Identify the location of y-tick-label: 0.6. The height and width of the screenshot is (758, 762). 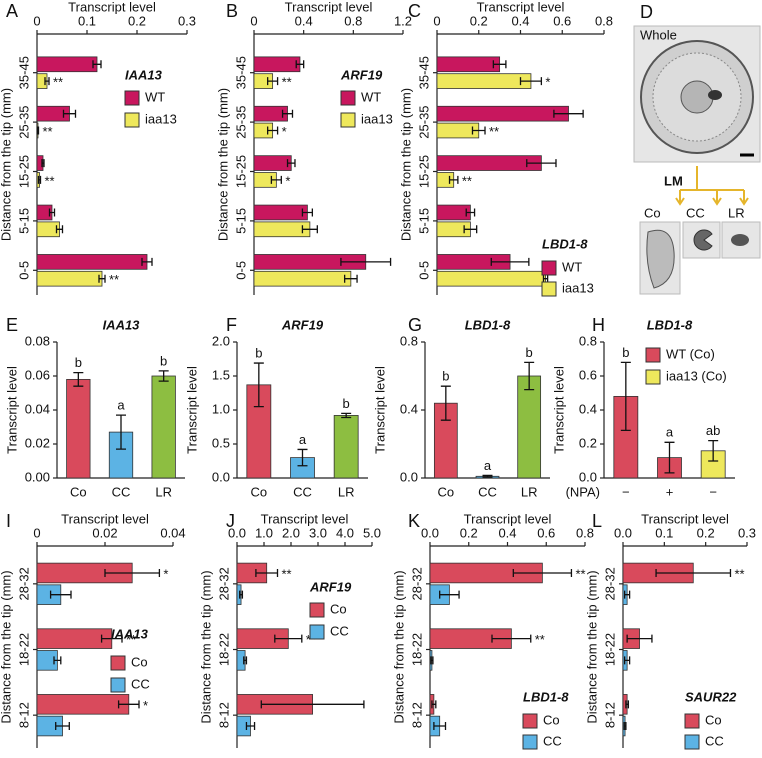
(588, 374).